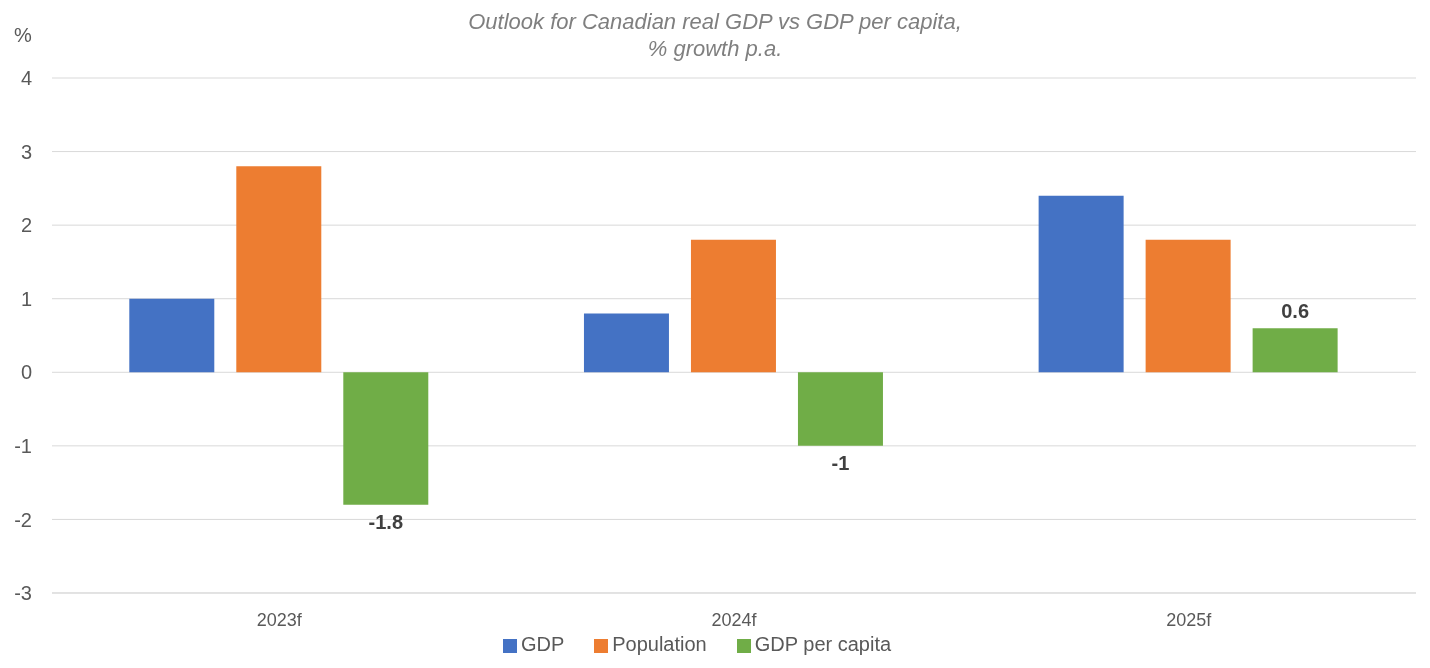  I want to click on y-tick-label: -3, so click(23, 593).